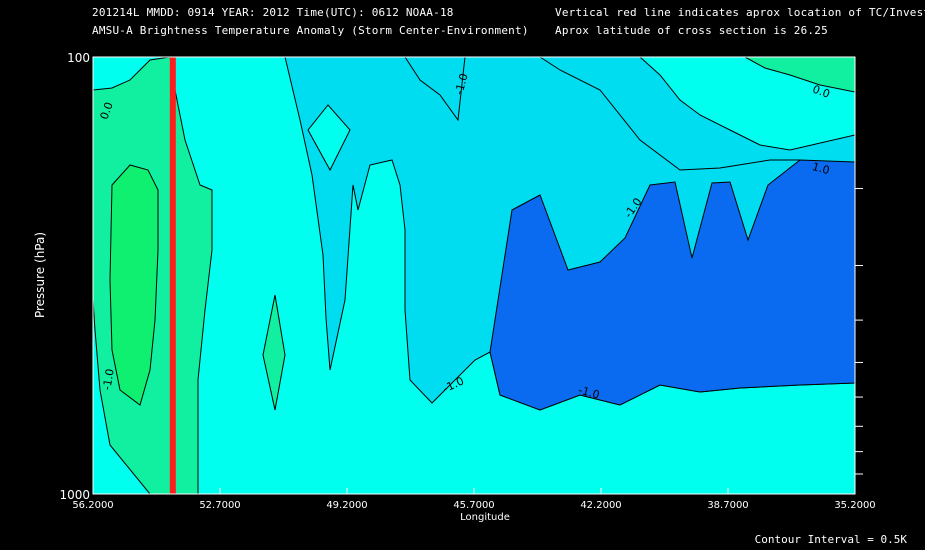 The image size is (925, 550). Describe the element at coordinates (134, 285) in the screenshot. I see `field-band-green` at that location.